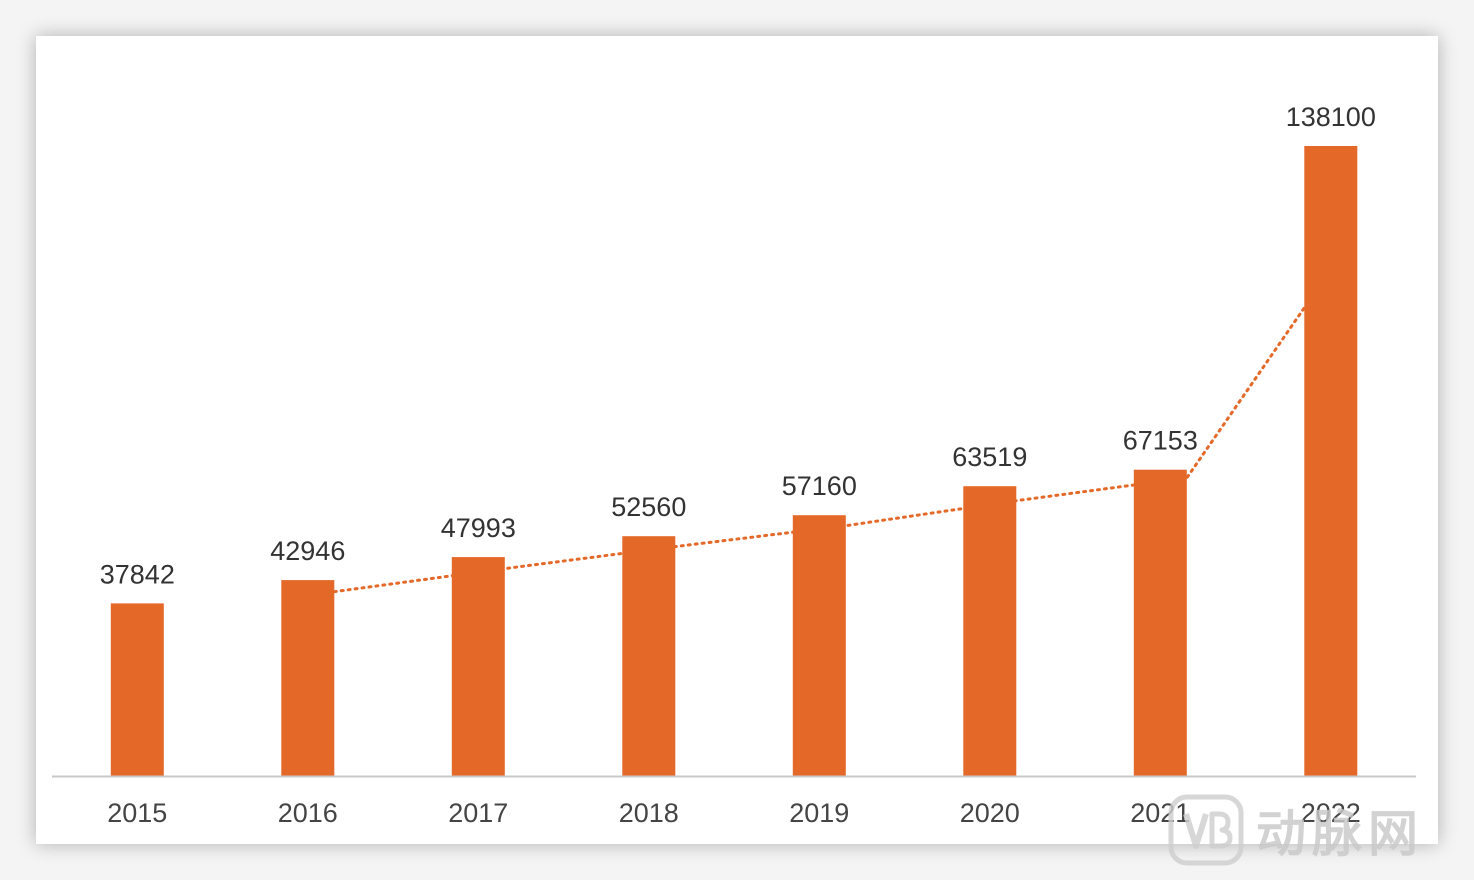 Image resolution: width=1474 pixels, height=880 pixels. Describe the element at coordinates (1340, 834) in the screenshot. I see `watermark-text: 动脉网` at that location.